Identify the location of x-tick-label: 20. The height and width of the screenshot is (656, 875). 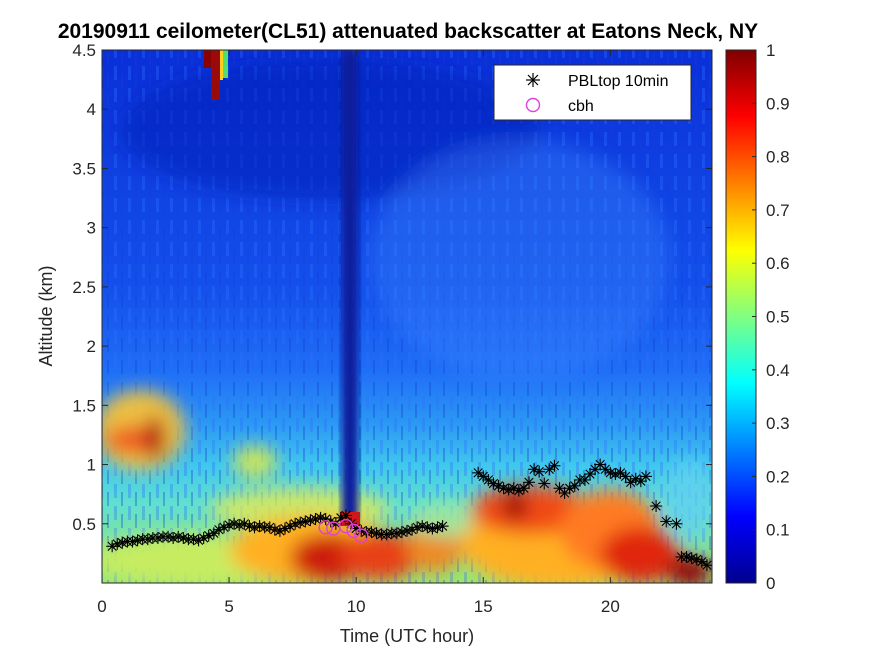
(610, 606).